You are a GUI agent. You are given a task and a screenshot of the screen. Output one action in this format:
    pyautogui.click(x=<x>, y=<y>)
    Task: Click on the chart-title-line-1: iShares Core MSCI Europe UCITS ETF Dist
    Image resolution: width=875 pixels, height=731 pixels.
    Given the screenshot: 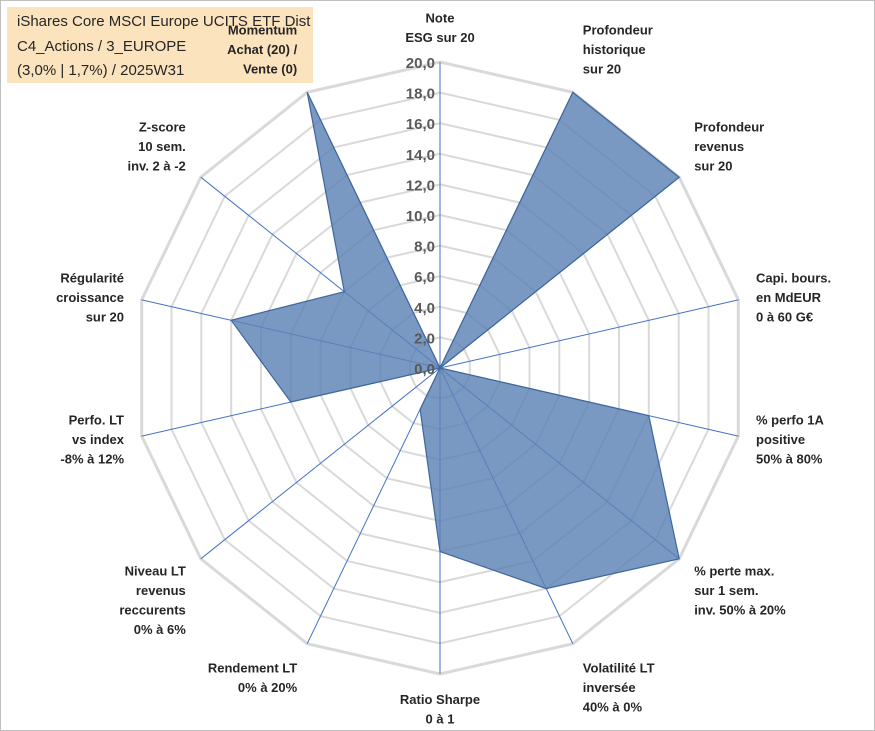 What is the action you would take?
    pyautogui.click(x=164, y=21)
    